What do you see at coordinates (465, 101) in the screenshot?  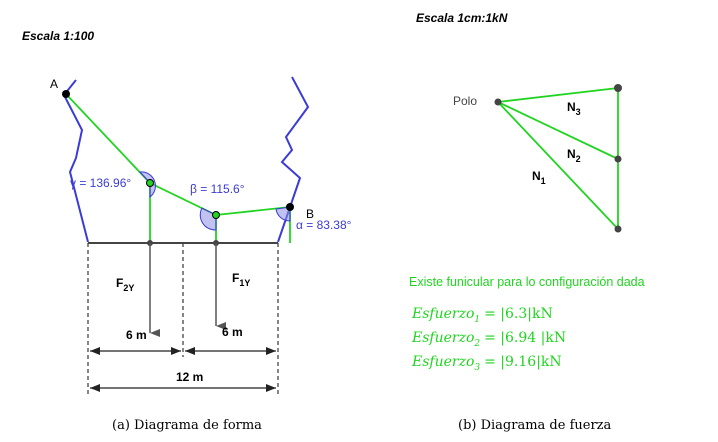 I see `polo-label: Polo` at bounding box center [465, 101].